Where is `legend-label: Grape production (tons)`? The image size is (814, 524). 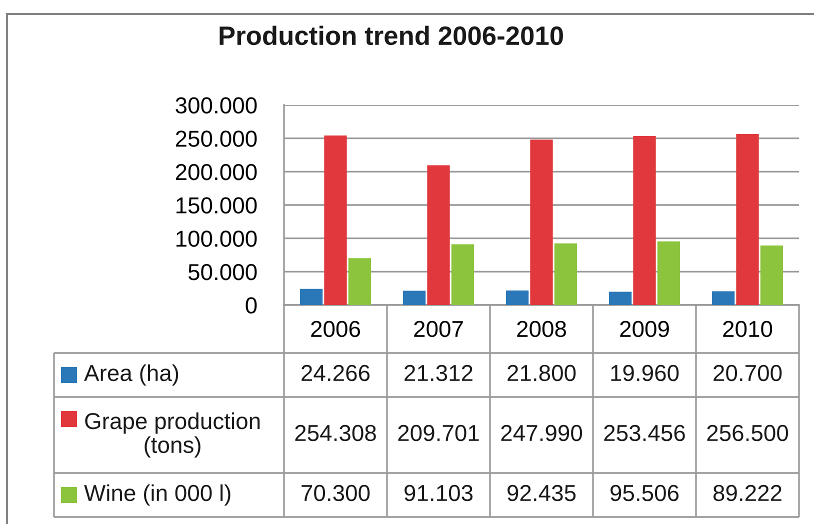 legend-label: Grape production (tons) is located at coordinates (172, 435).